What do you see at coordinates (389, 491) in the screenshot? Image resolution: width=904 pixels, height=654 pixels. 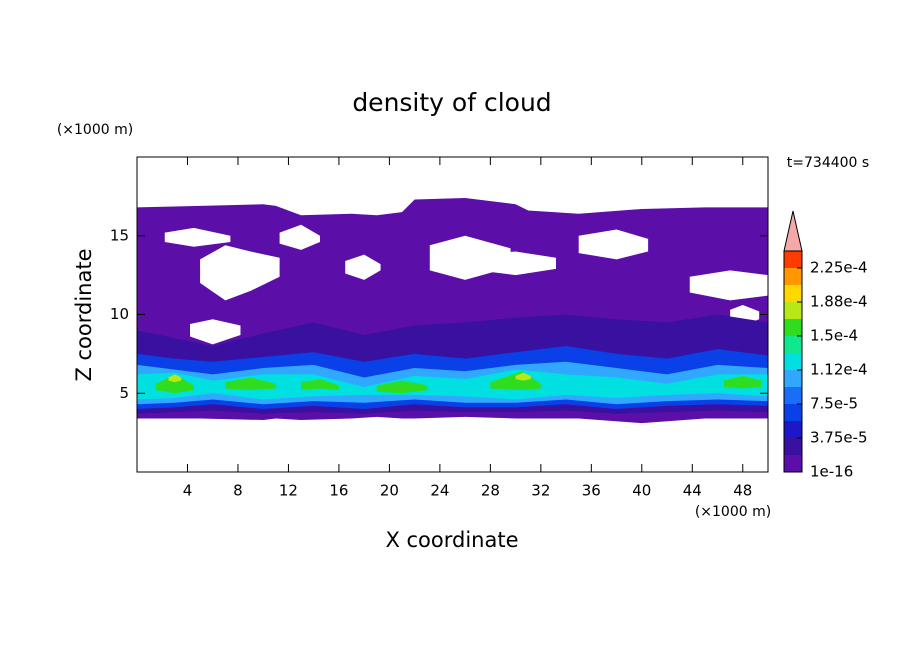 I see `x-tick-label: 20` at bounding box center [389, 491].